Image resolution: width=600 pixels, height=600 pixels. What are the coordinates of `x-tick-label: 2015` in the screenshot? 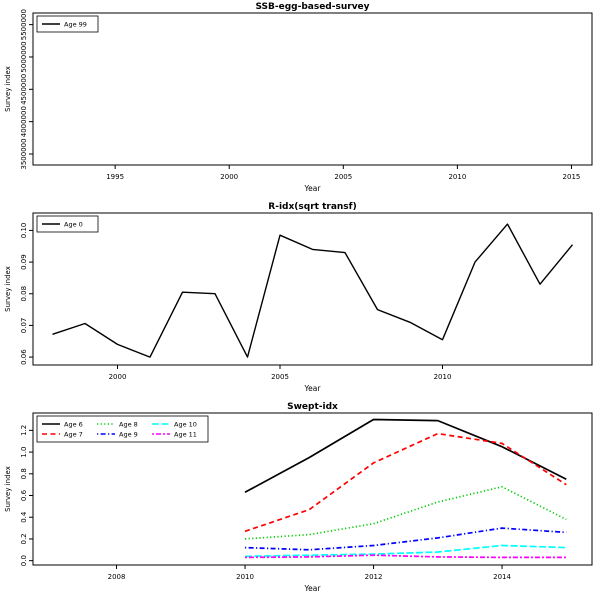 It's located at (572, 177).